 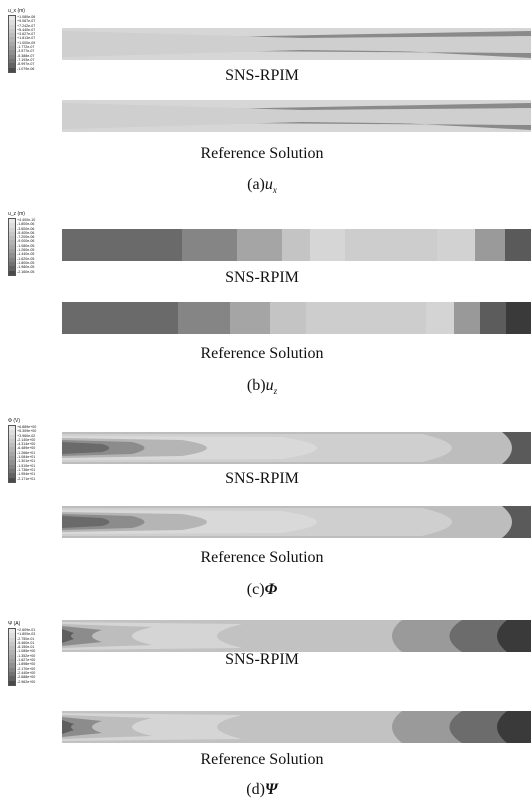 I want to click on legend-value: +1.813e-07, so click(x=26, y=38).